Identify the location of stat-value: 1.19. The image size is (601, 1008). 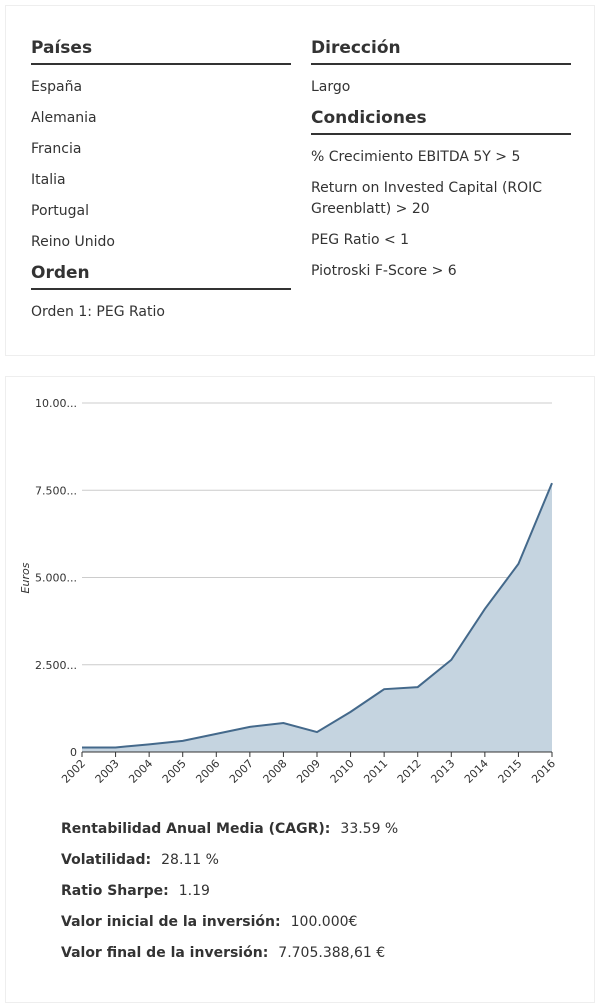
(194, 891).